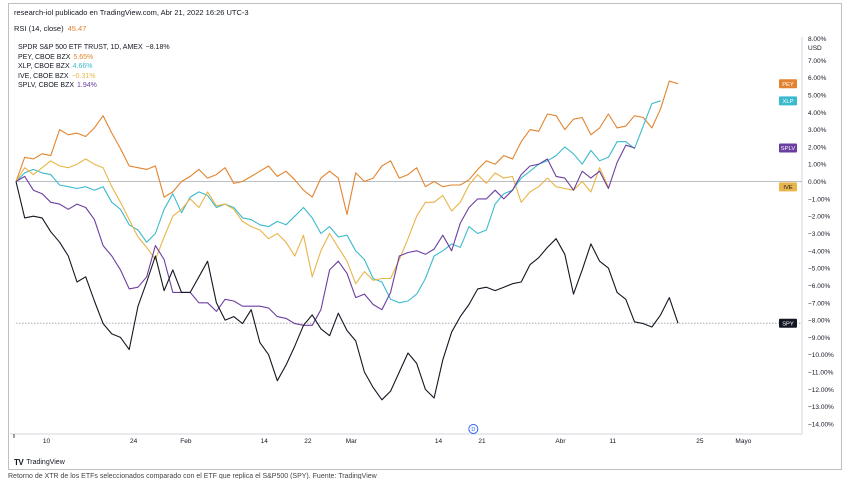  What do you see at coordinates (819, 217) in the screenshot?
I see `y-tick-label: −2.00%` at bounding box center [819, 217].